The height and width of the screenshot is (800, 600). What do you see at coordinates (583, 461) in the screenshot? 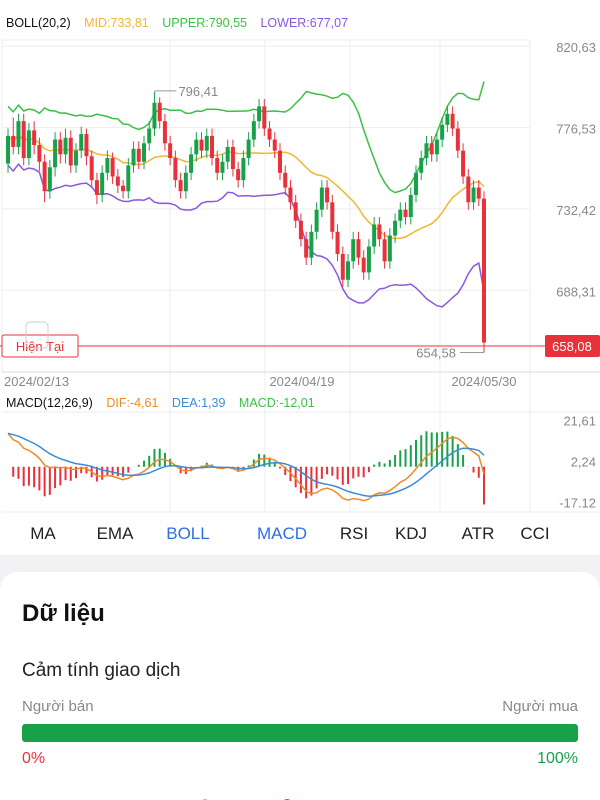
I see `macd-y-tick-label: 2,24` at bounding box center [583, 461].